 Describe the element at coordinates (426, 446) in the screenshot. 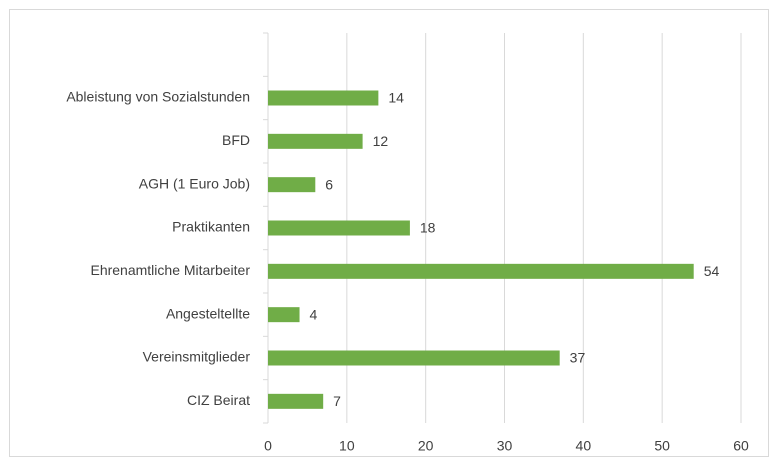

I see `x-tick-label: 20` at that location.